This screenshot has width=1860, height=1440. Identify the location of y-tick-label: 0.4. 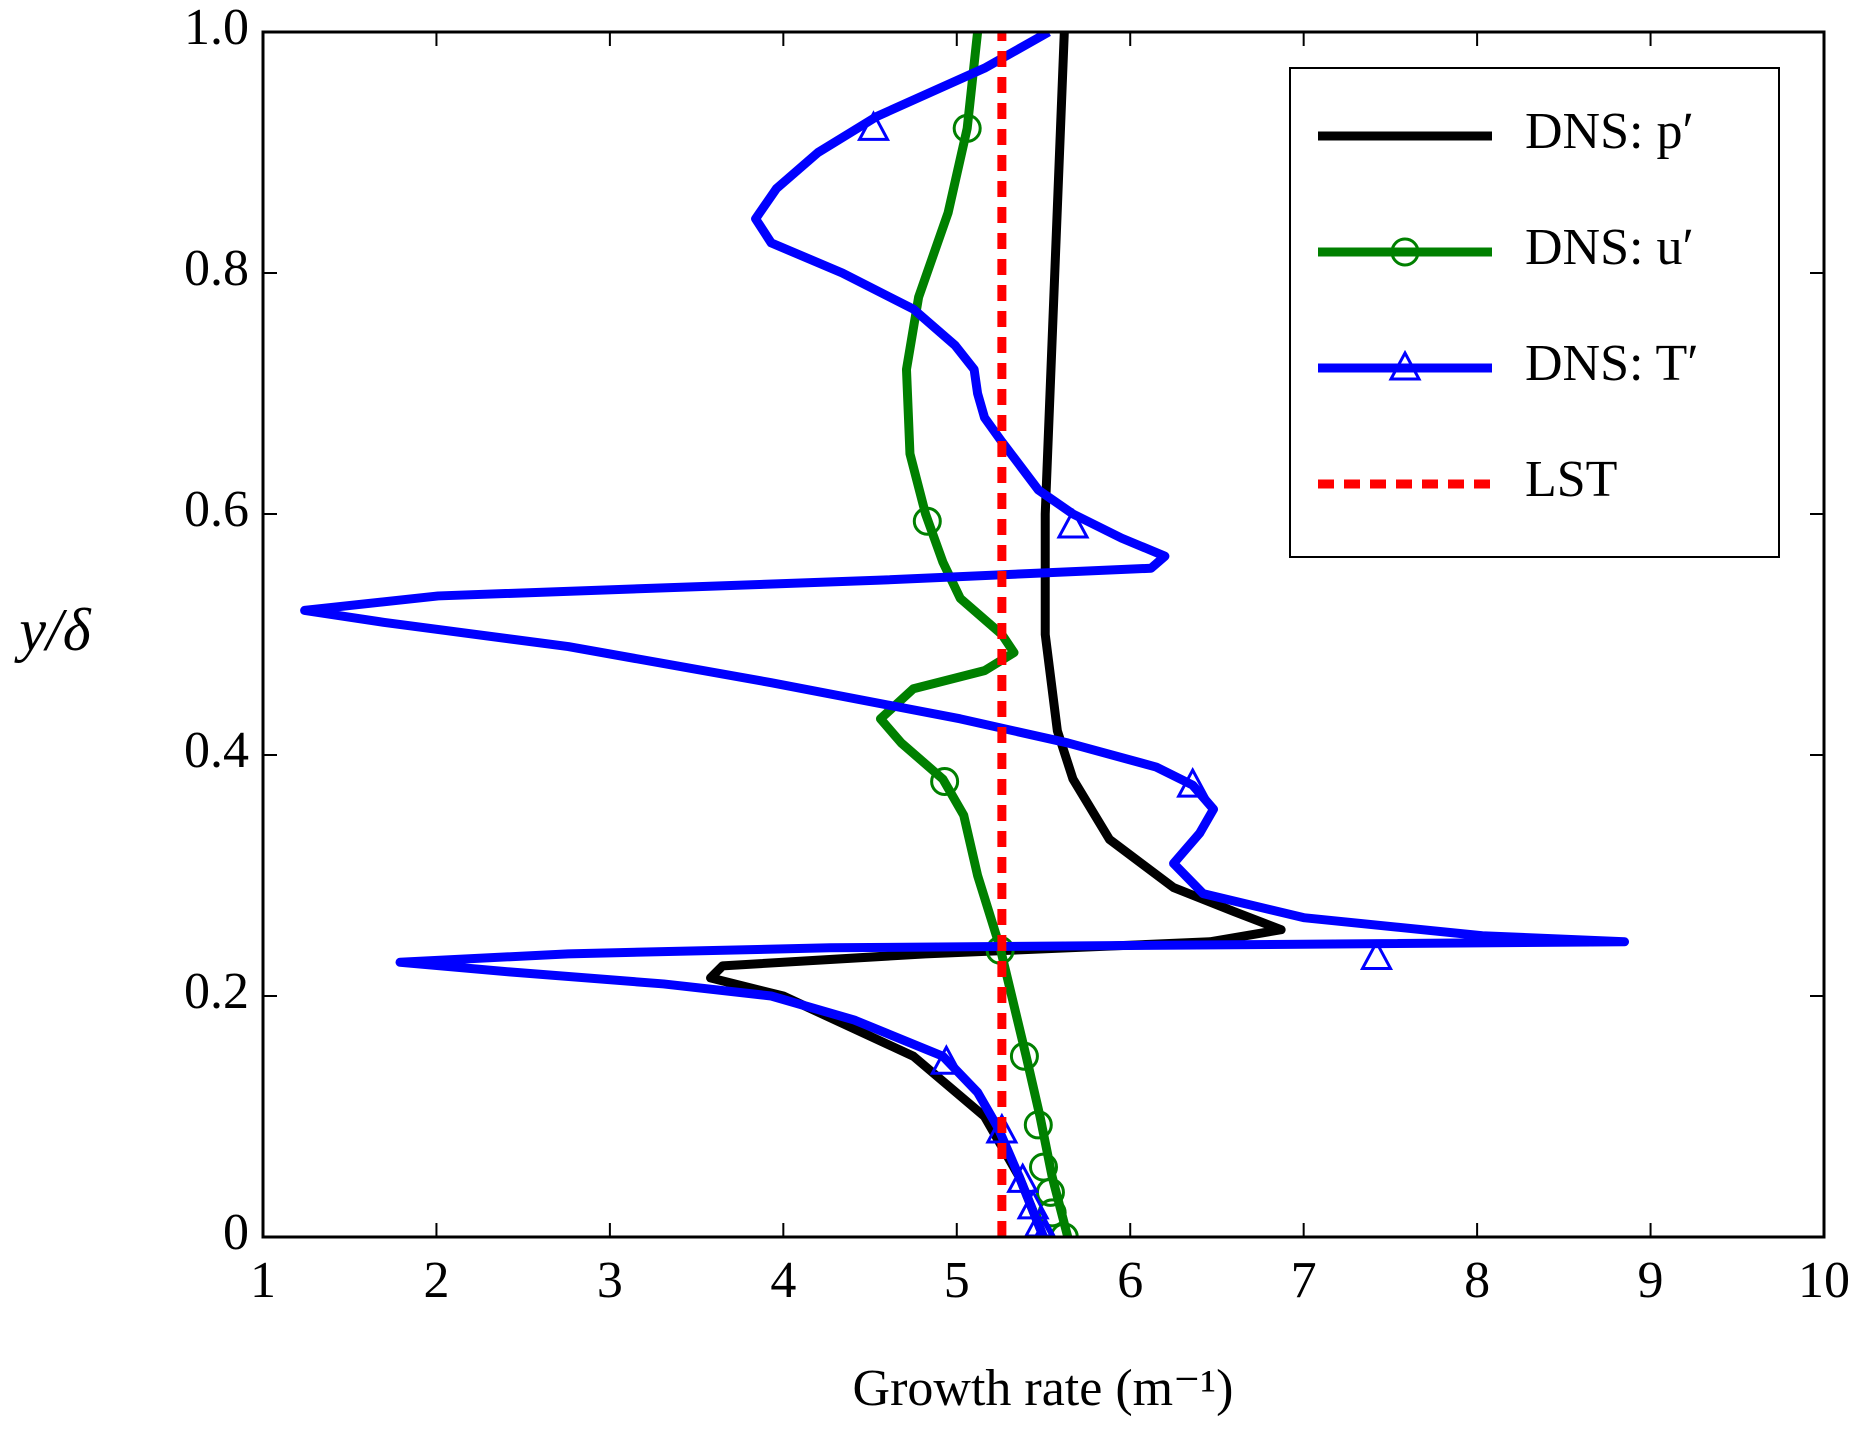
(216, 750).